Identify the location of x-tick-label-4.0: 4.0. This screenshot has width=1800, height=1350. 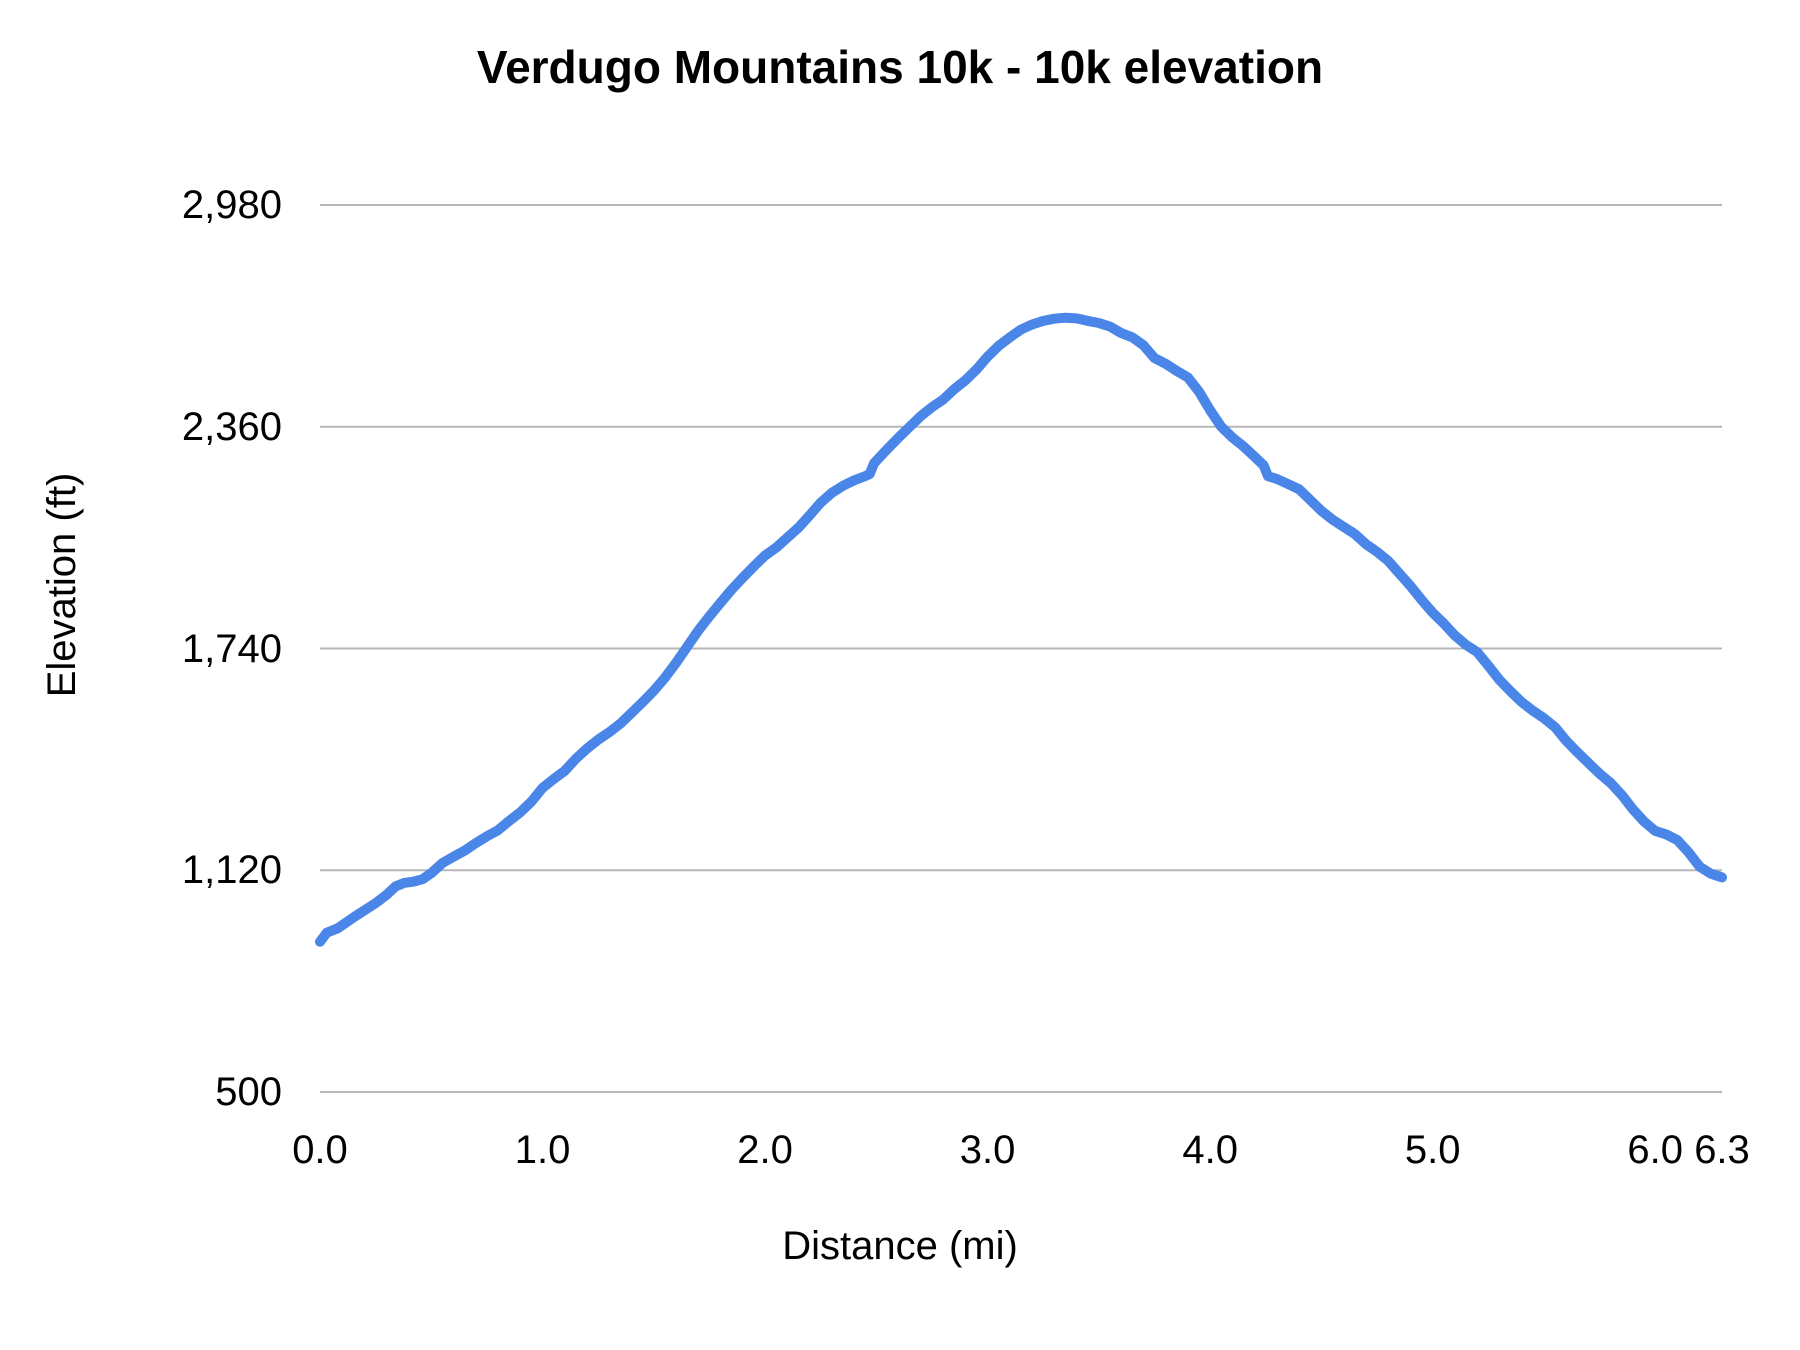
(1210, 1150).